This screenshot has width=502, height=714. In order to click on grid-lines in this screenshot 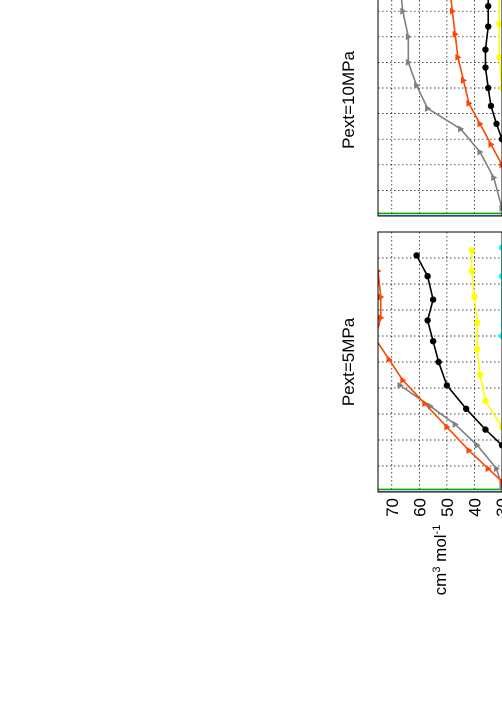, I will do `click(440, 108)`.